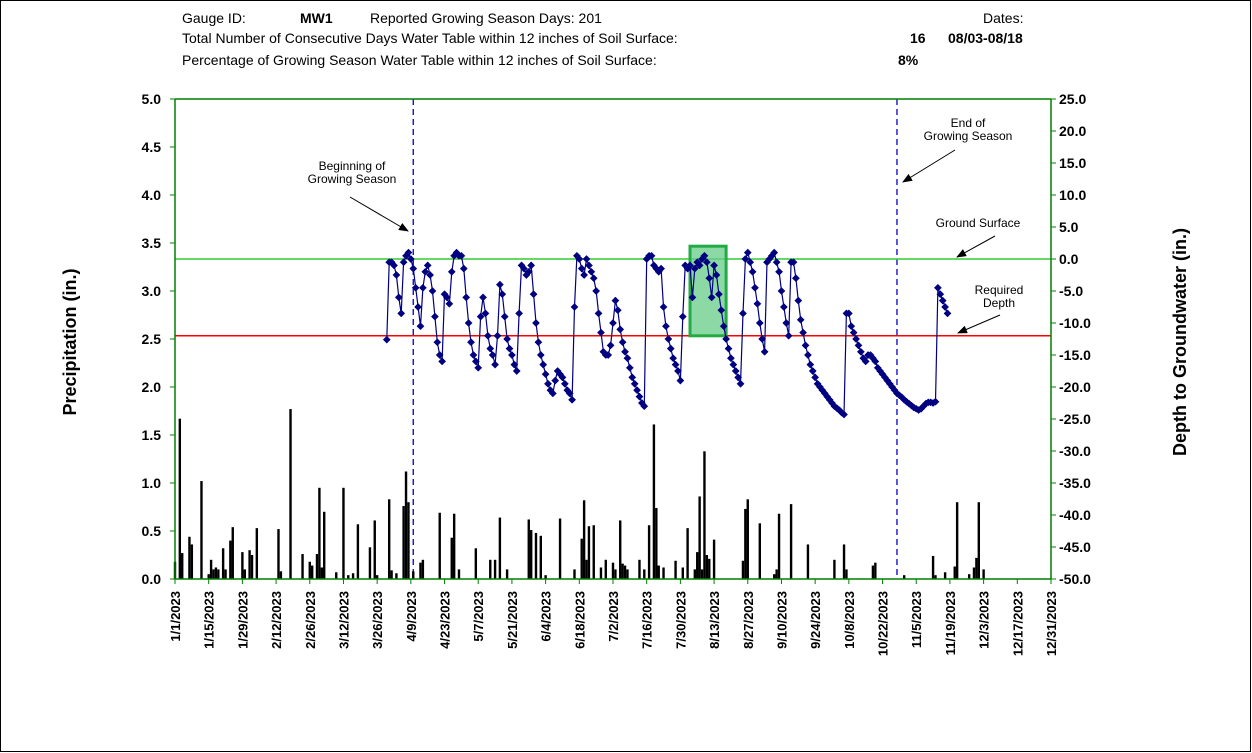  I want to click on end-season-label: Growing Season, so click(968, 136).